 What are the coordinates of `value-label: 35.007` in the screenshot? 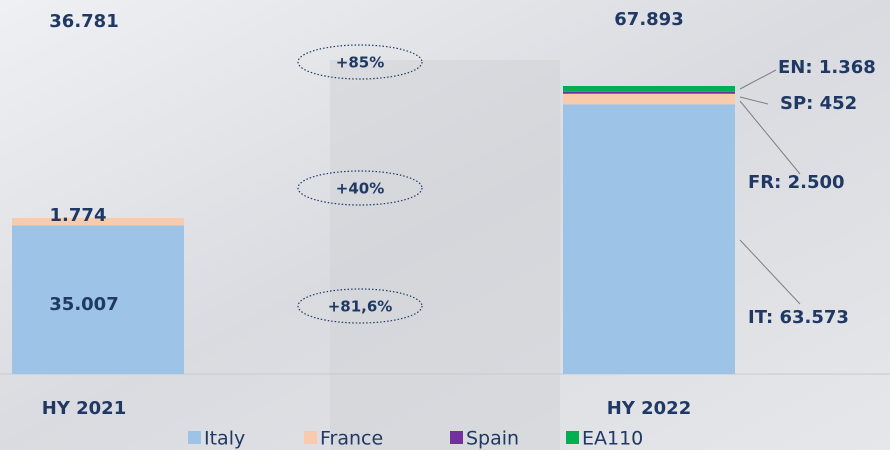 It's located at (83, 304).